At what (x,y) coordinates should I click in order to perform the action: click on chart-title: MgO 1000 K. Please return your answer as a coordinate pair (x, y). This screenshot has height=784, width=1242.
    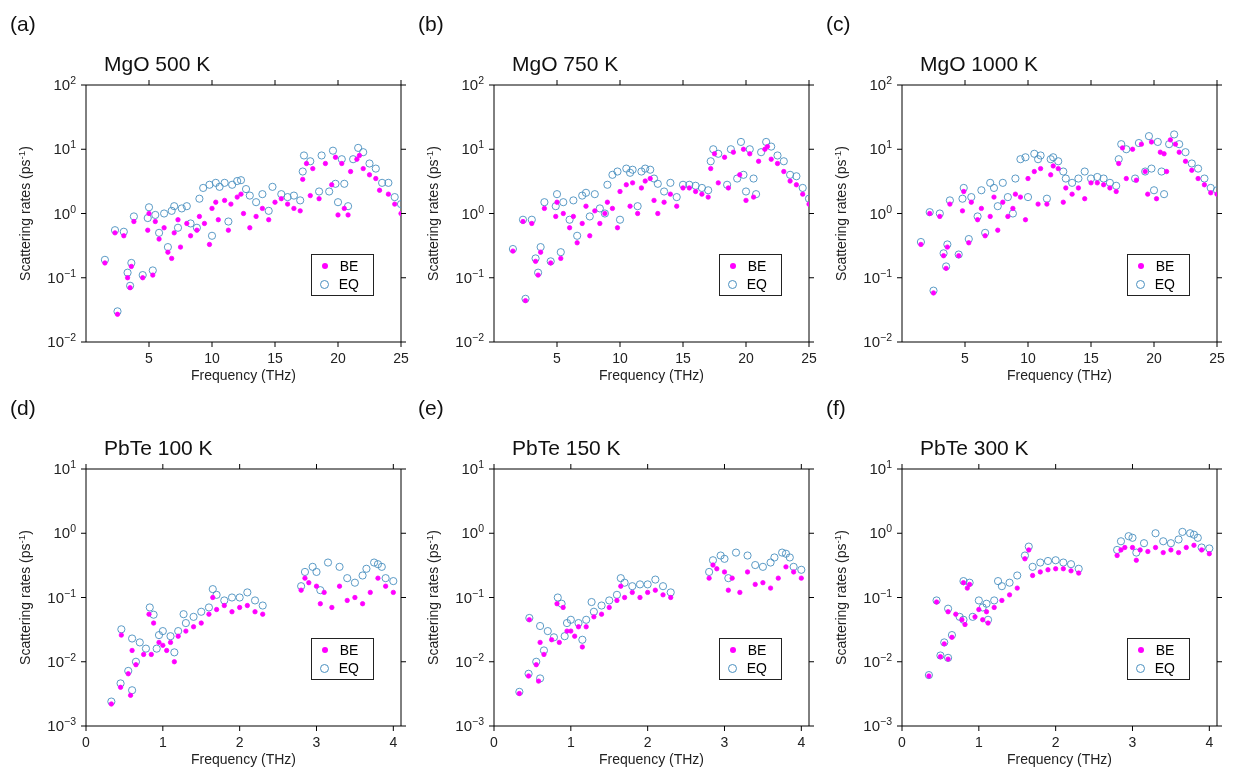
    Looking at the image, I should click on (979, 64).